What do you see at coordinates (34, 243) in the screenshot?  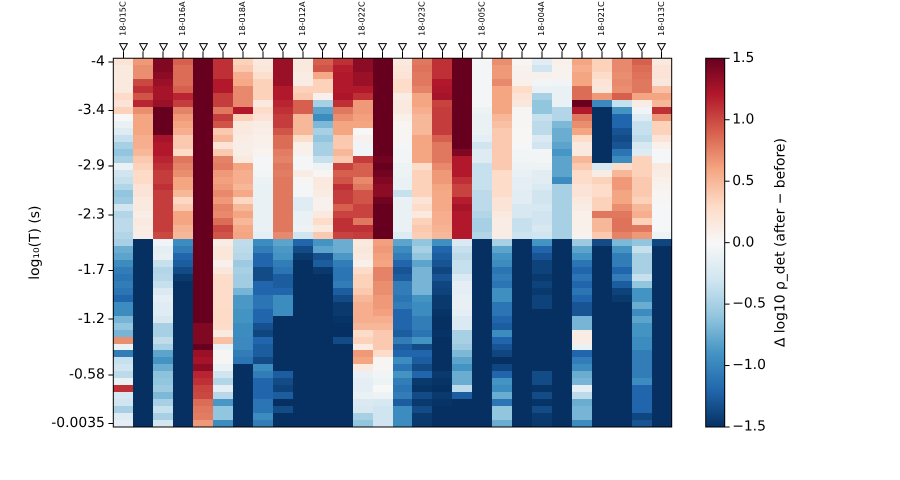 I see `y-axis-title: log₁₀(T) (s)` at bounding box center [34, 243].